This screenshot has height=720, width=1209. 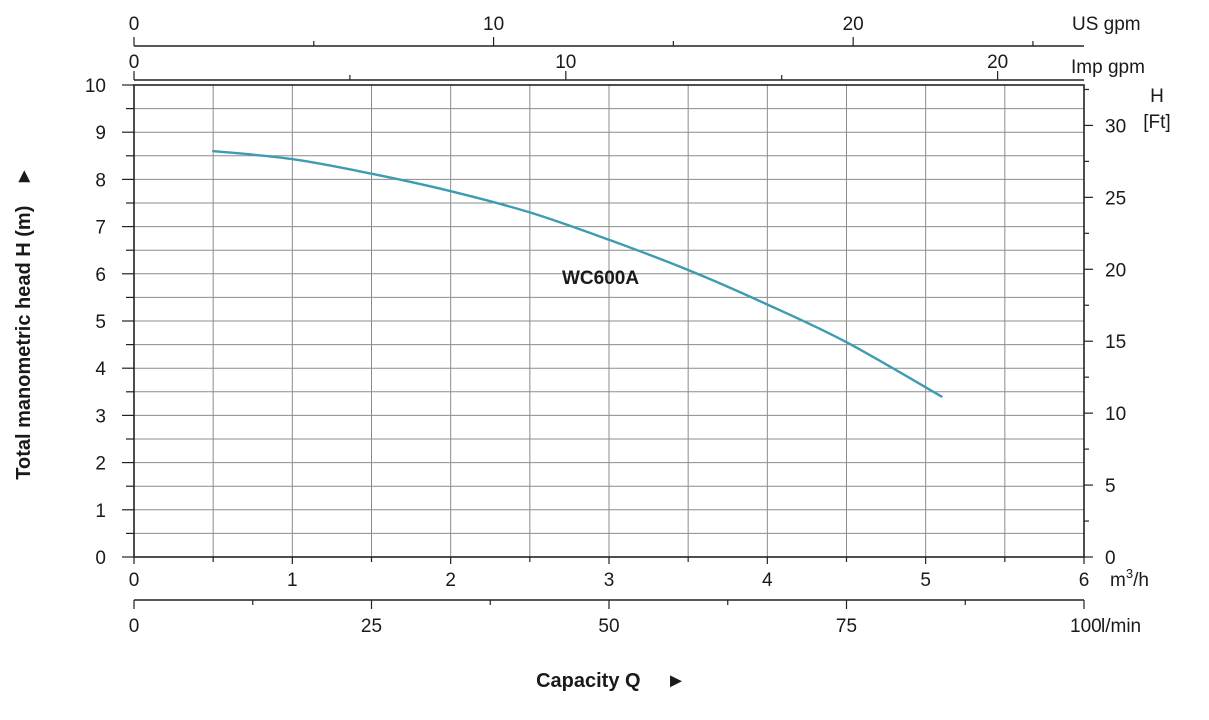 What do you see at coordinates (134, 580) in the screenshot?
I see `x-tick-label: 0` at bounding box center [134, 580].